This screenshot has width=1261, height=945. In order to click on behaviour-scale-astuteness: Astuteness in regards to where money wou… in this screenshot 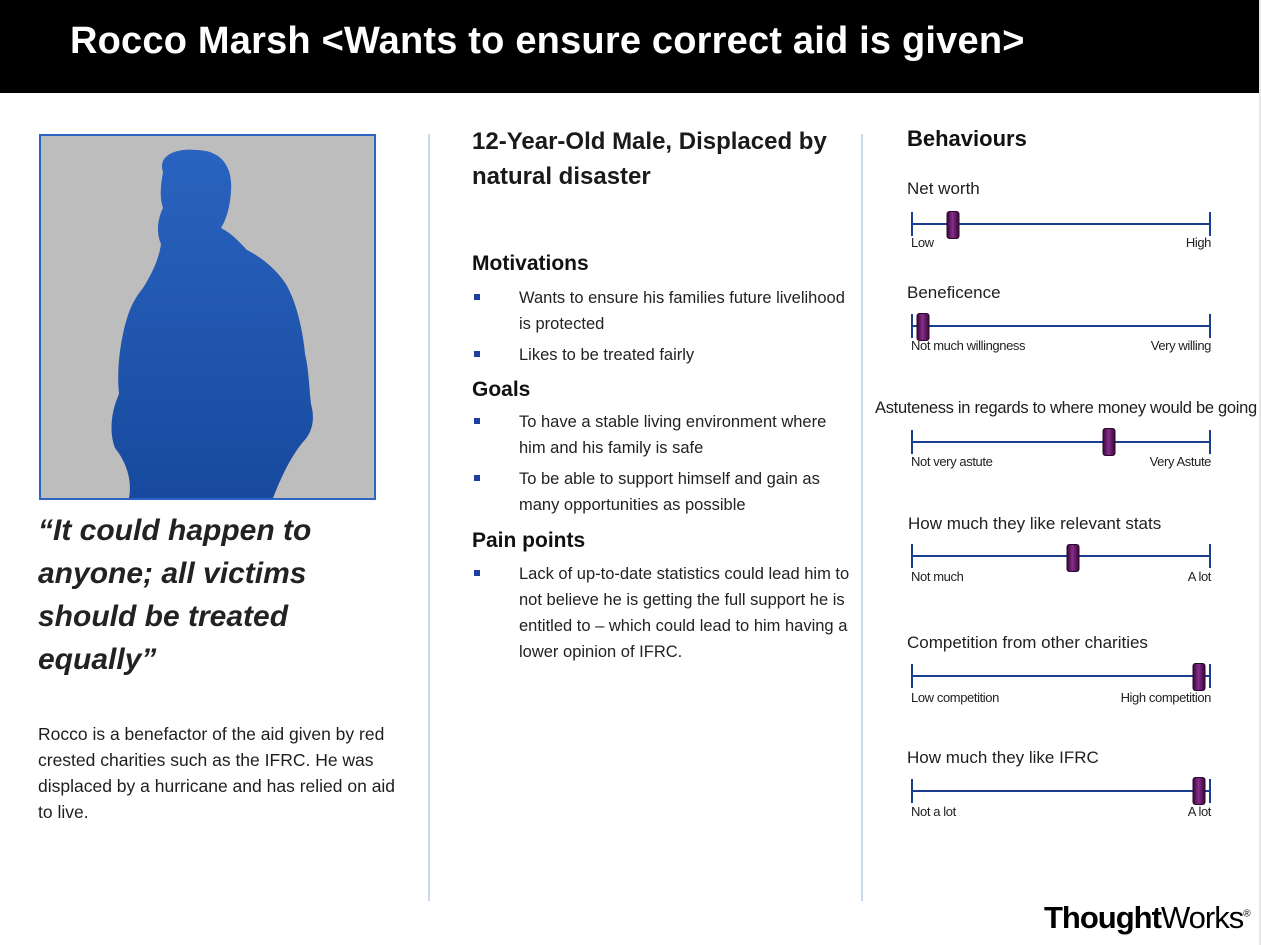, I will do `click(1066, 434)`.